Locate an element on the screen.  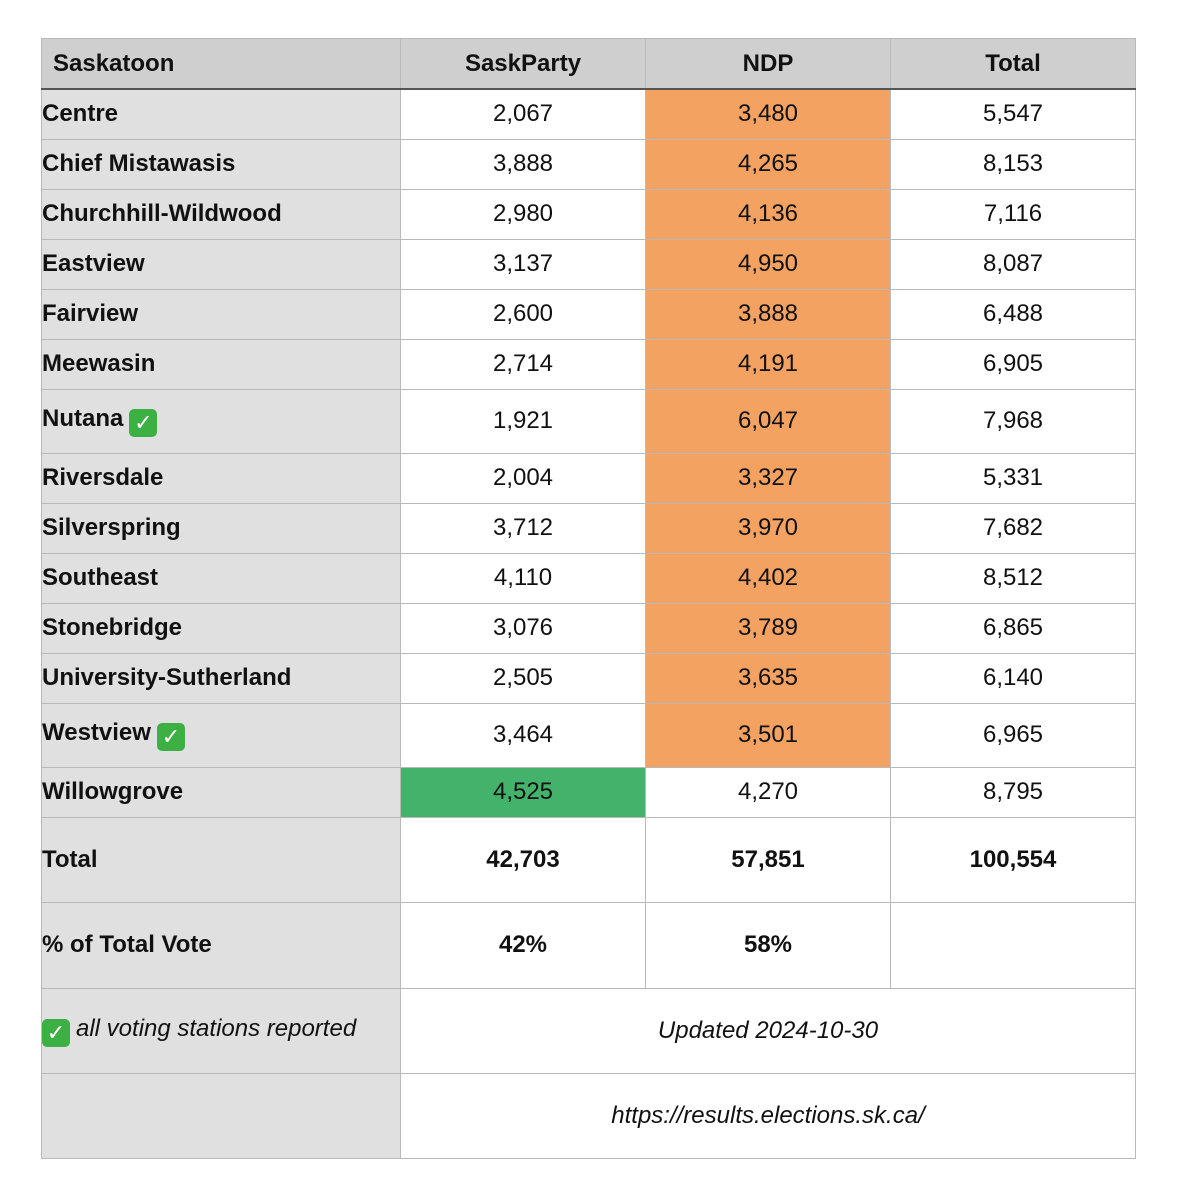
saskparty-votes: 1,921 is located at coordinates (523, 421).